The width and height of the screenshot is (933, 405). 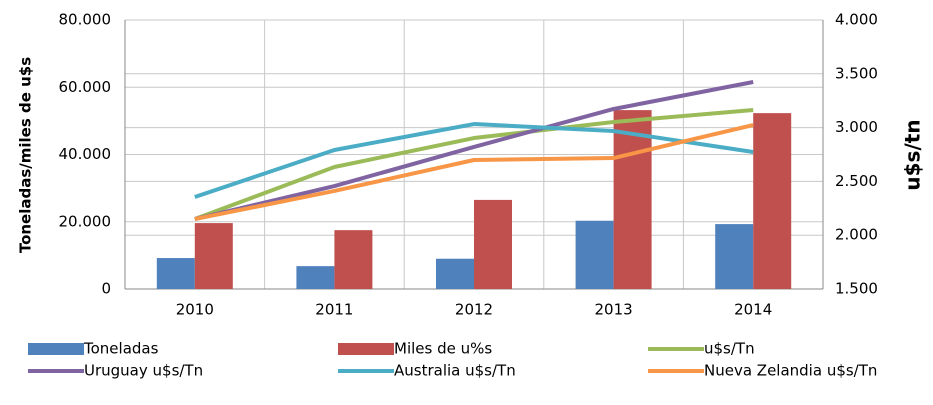 I want to click on y-tick-label: 0, so click(x=106, y=289).